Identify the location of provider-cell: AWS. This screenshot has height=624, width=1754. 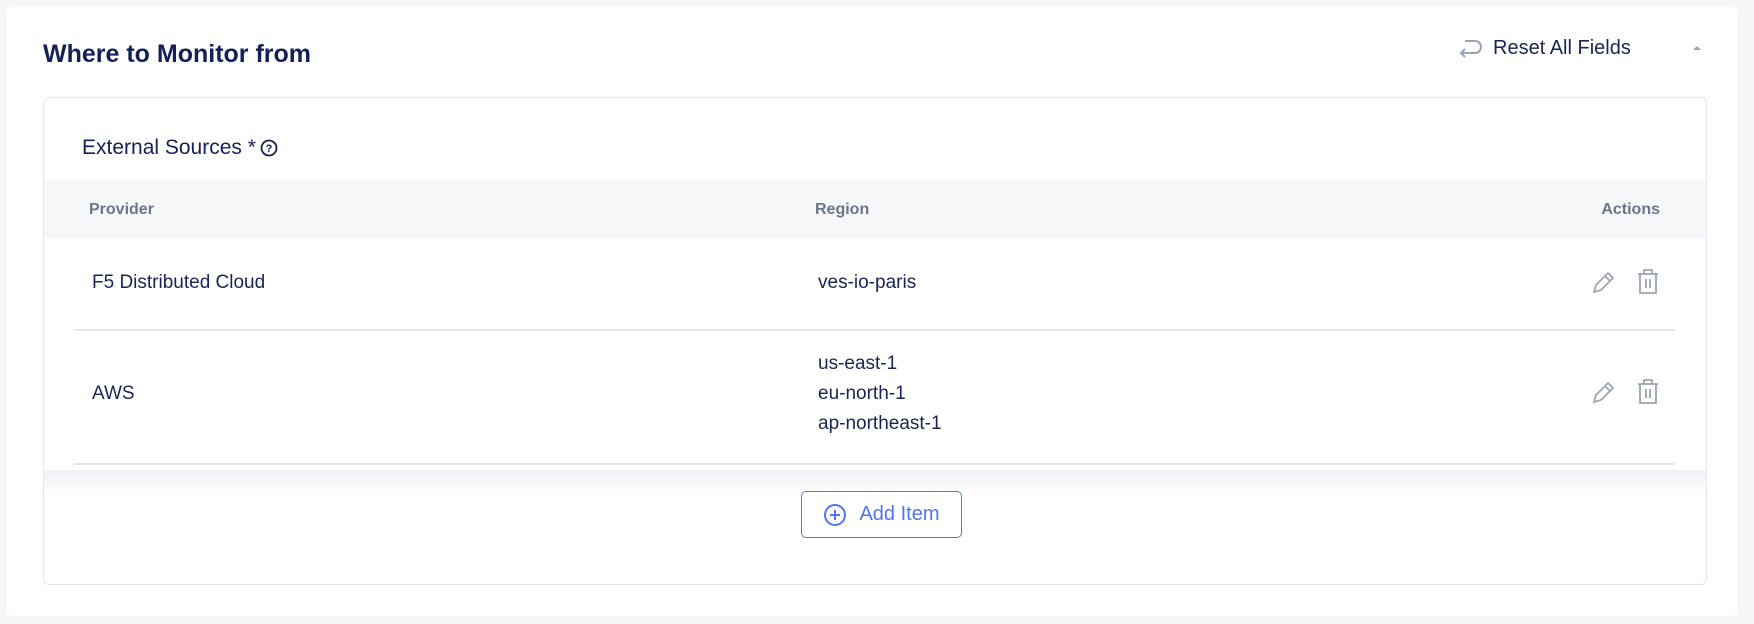
(113, 393).